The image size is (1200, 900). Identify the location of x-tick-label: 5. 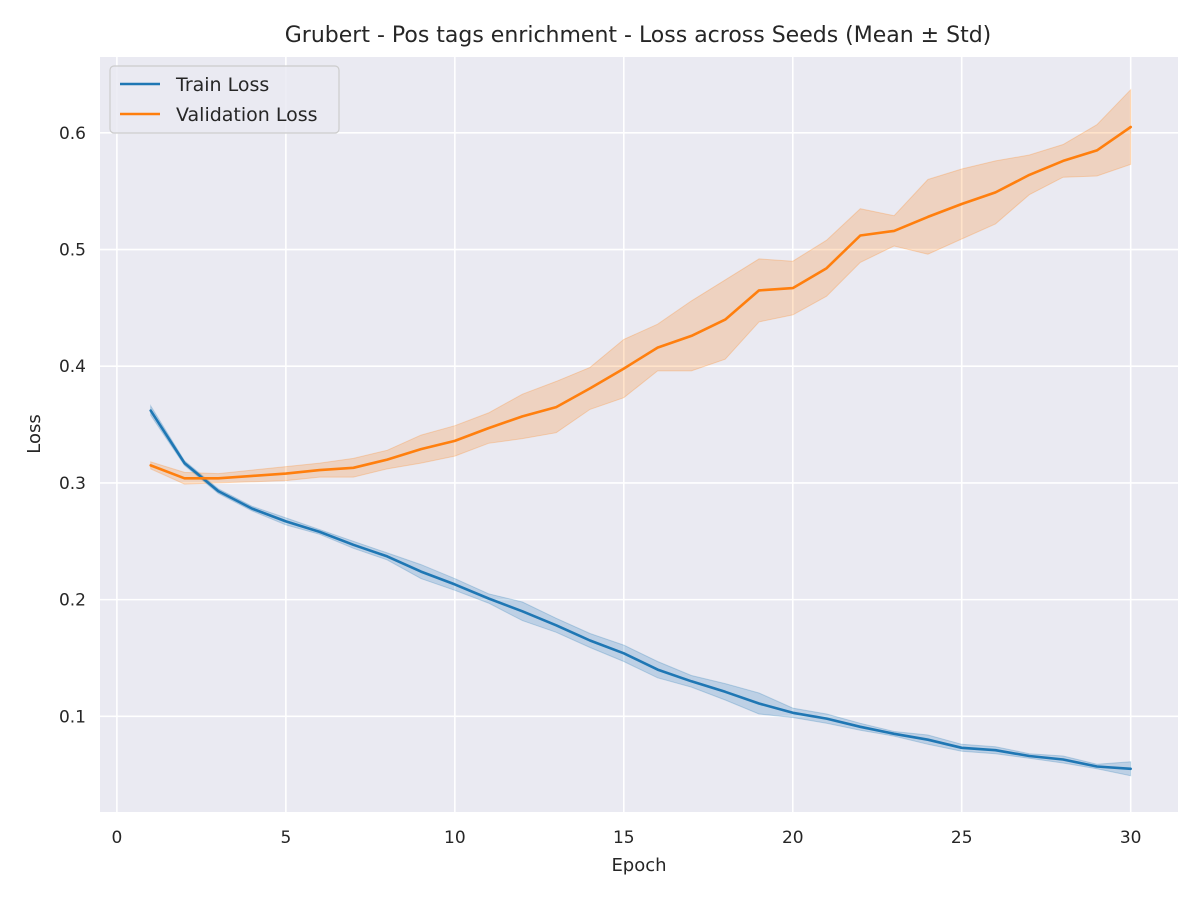
(285, 838).